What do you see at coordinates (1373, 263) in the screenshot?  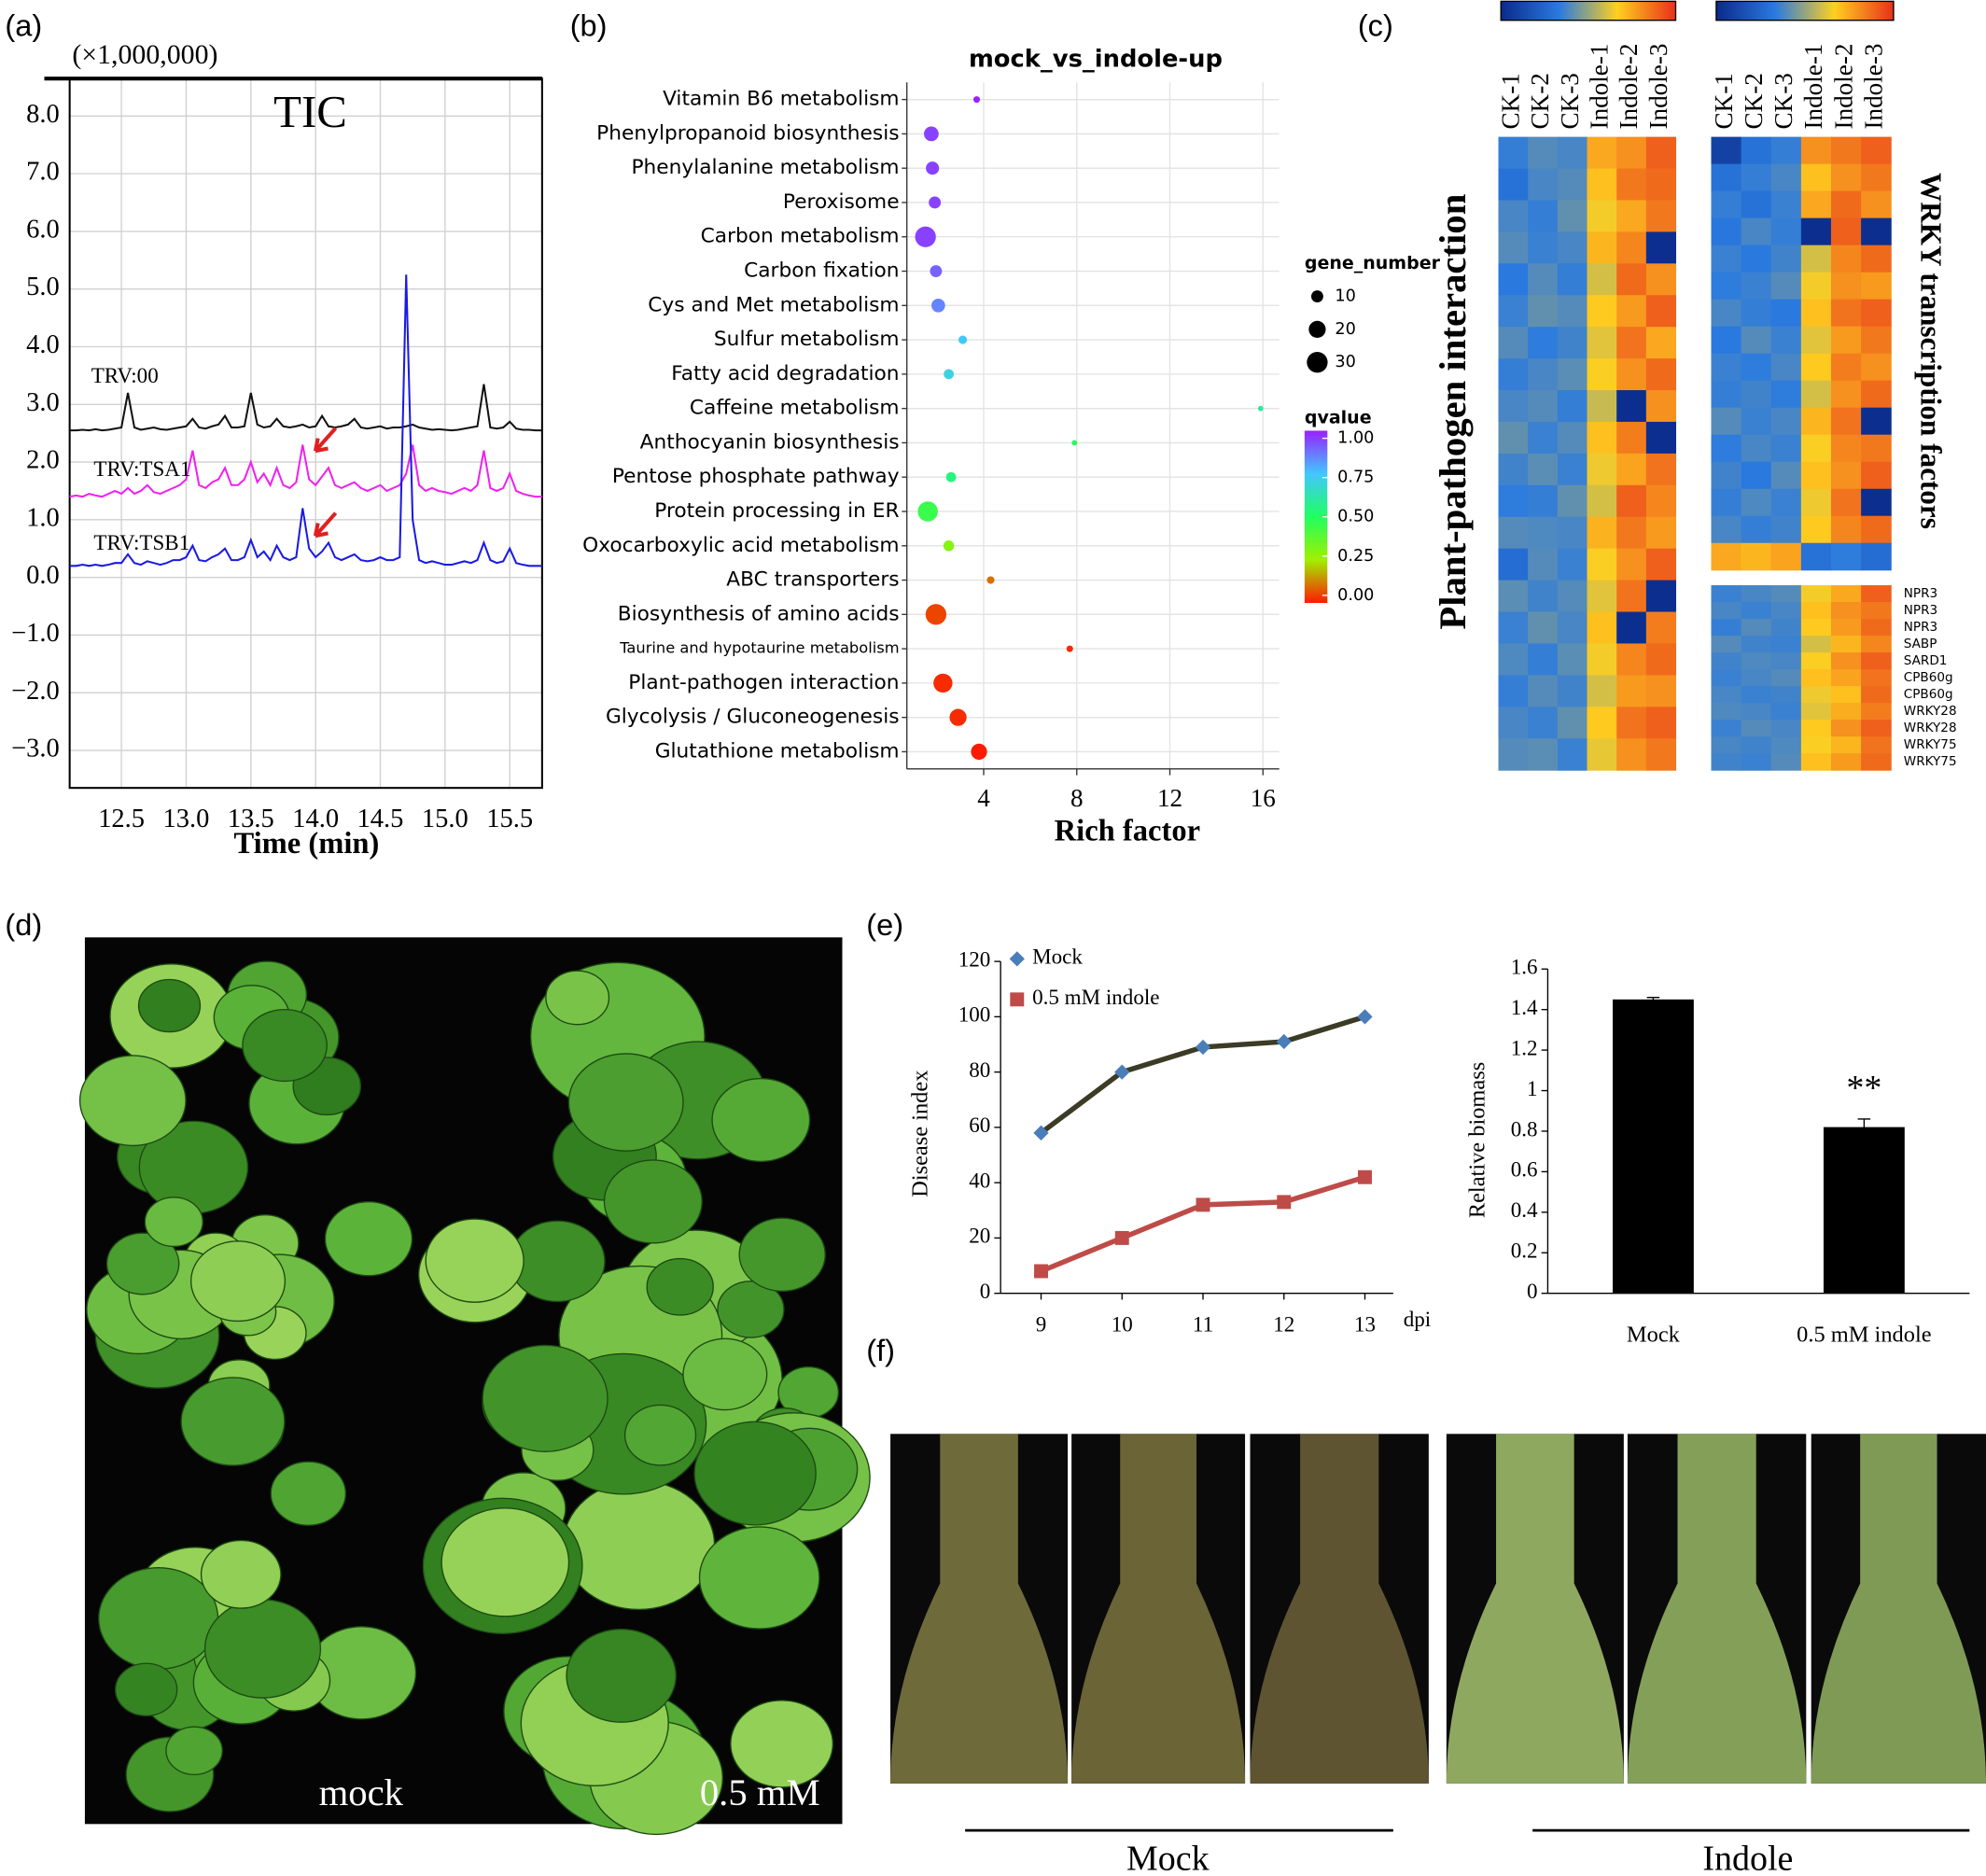 I see `legend-title: gene_number` at bounding box center [1373, 263].